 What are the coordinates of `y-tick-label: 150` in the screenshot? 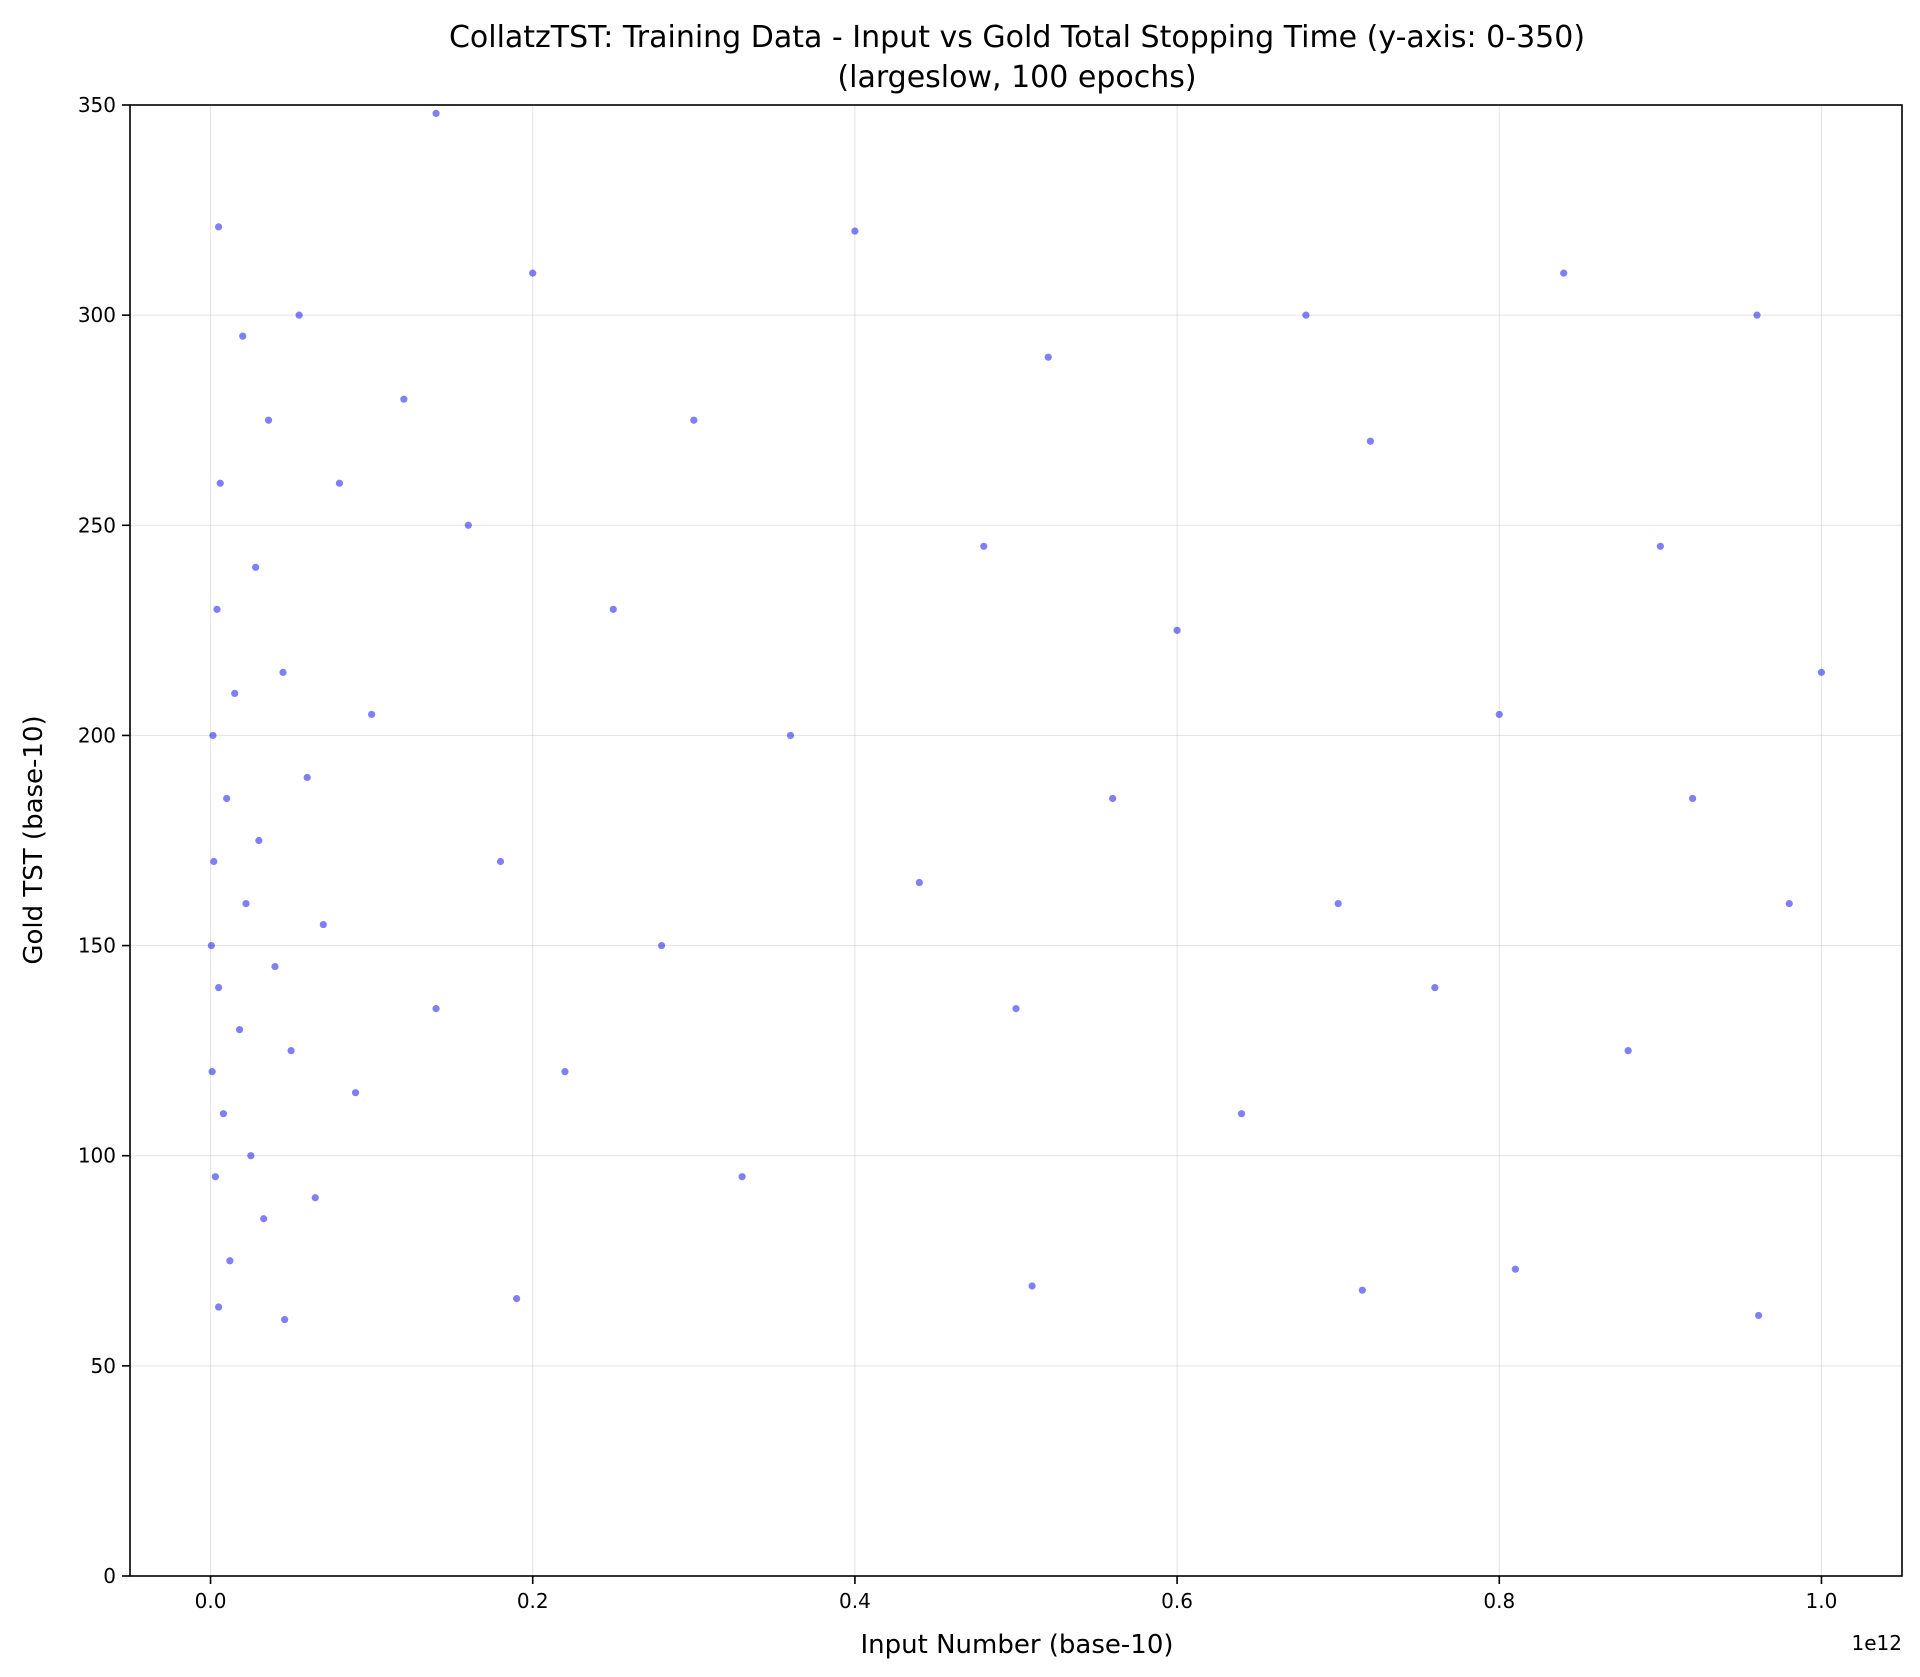 It's located at (97, 946).